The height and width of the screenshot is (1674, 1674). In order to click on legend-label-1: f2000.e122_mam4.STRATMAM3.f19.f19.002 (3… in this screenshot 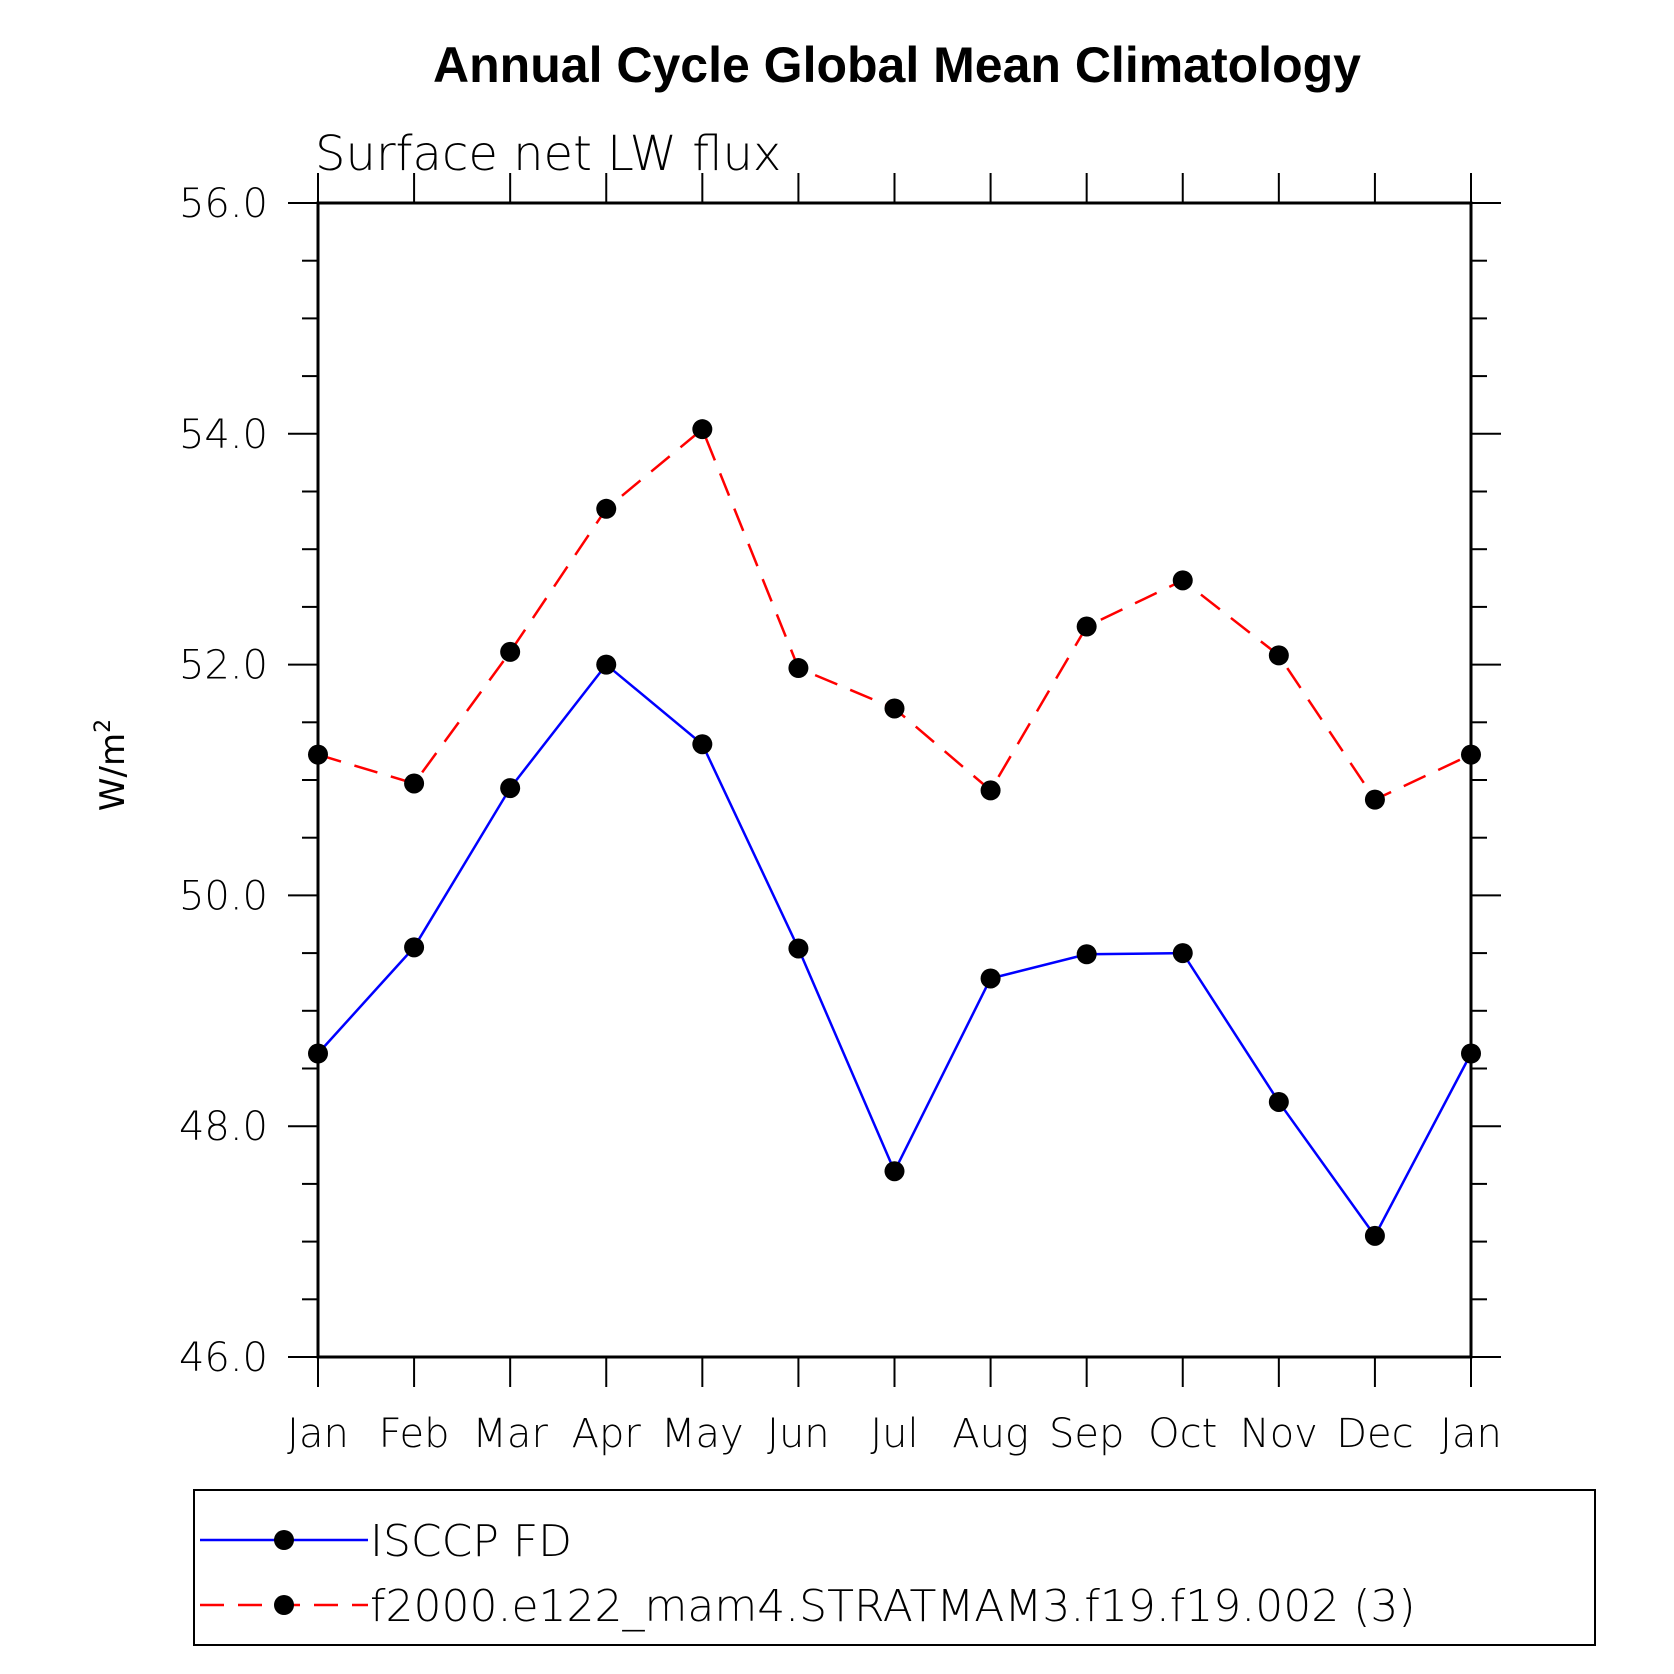, I will do `click(893, 1606)`.